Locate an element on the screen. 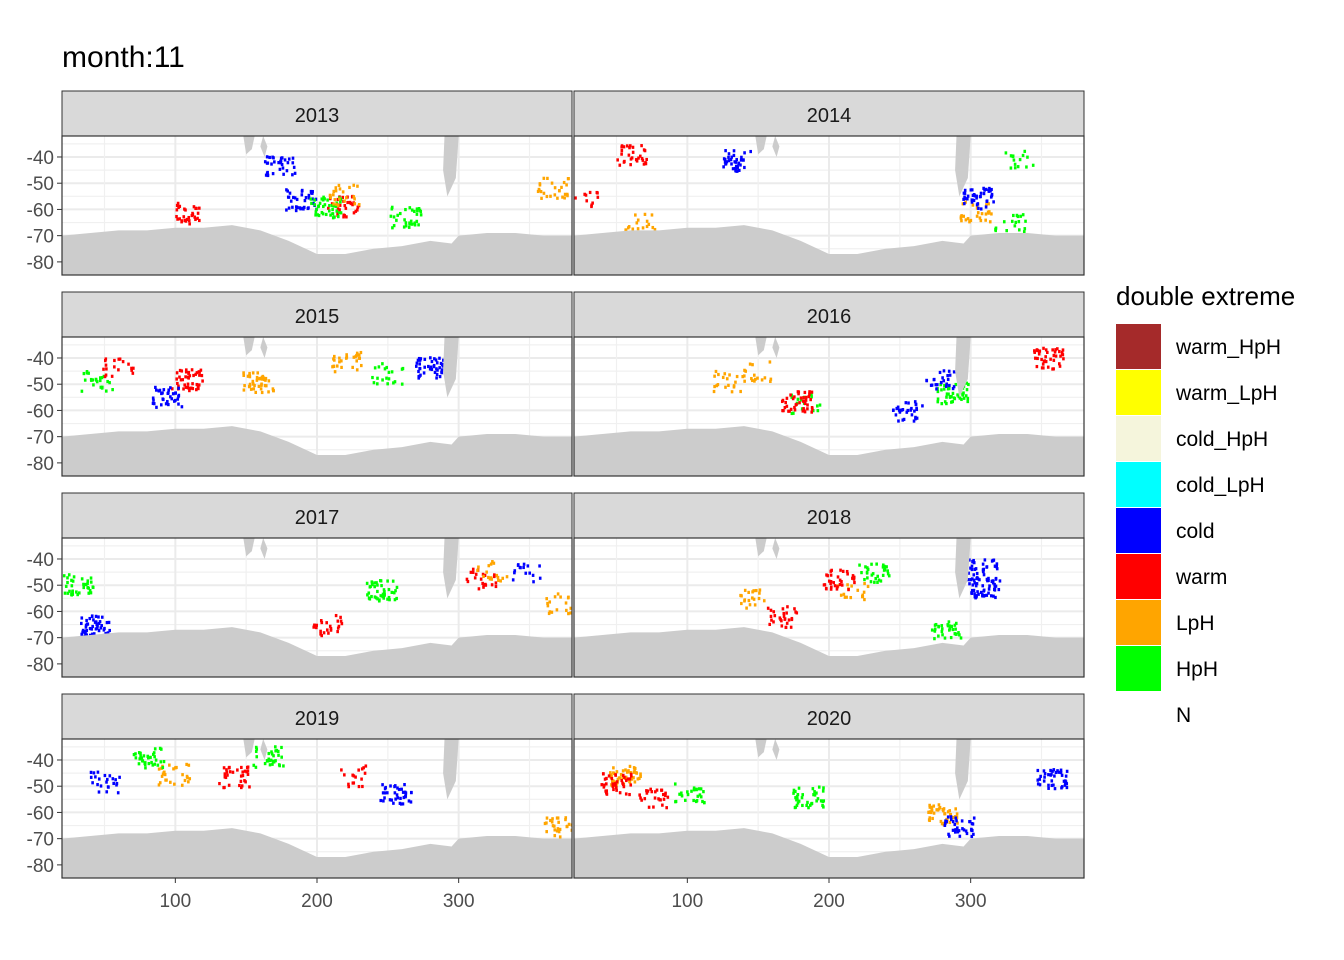  panel-border is located at coordinates (829, 406).